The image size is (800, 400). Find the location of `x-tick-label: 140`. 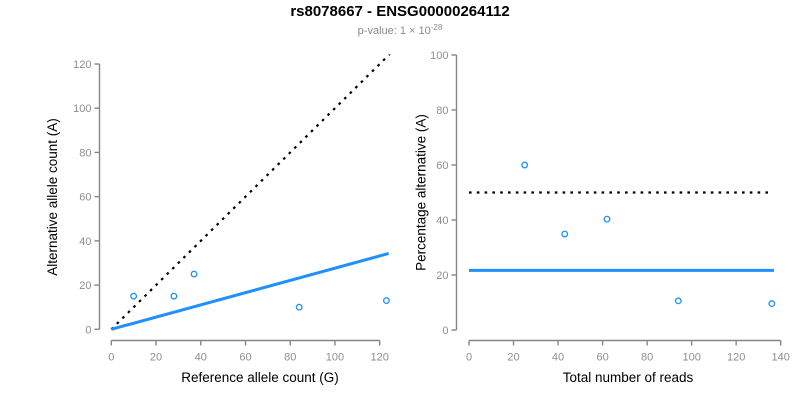

x-tick-label: 140 is located at coordinates (781, 358).